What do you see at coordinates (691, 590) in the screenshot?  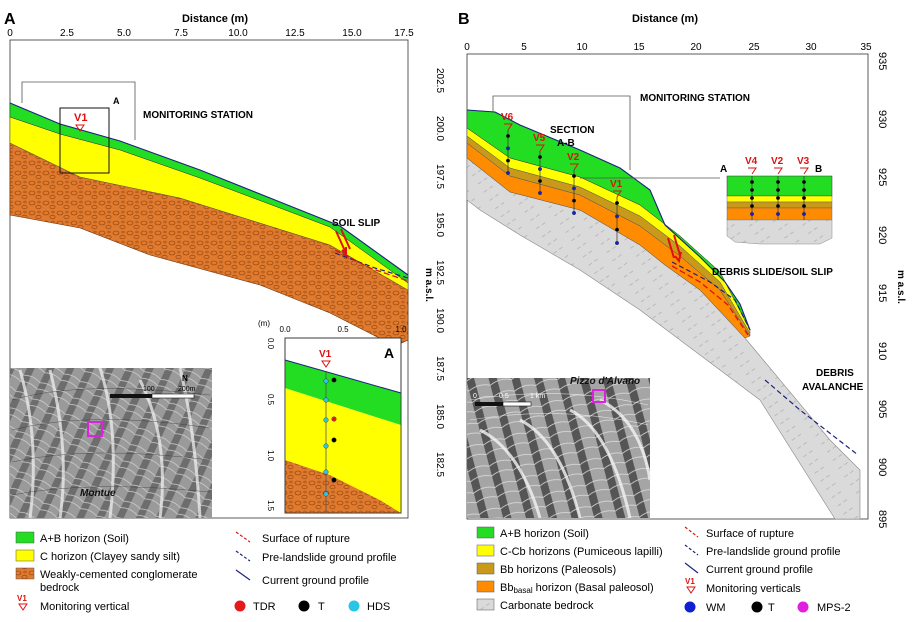 I see `legend-b-v-marker` at bounding box center [691, 590].